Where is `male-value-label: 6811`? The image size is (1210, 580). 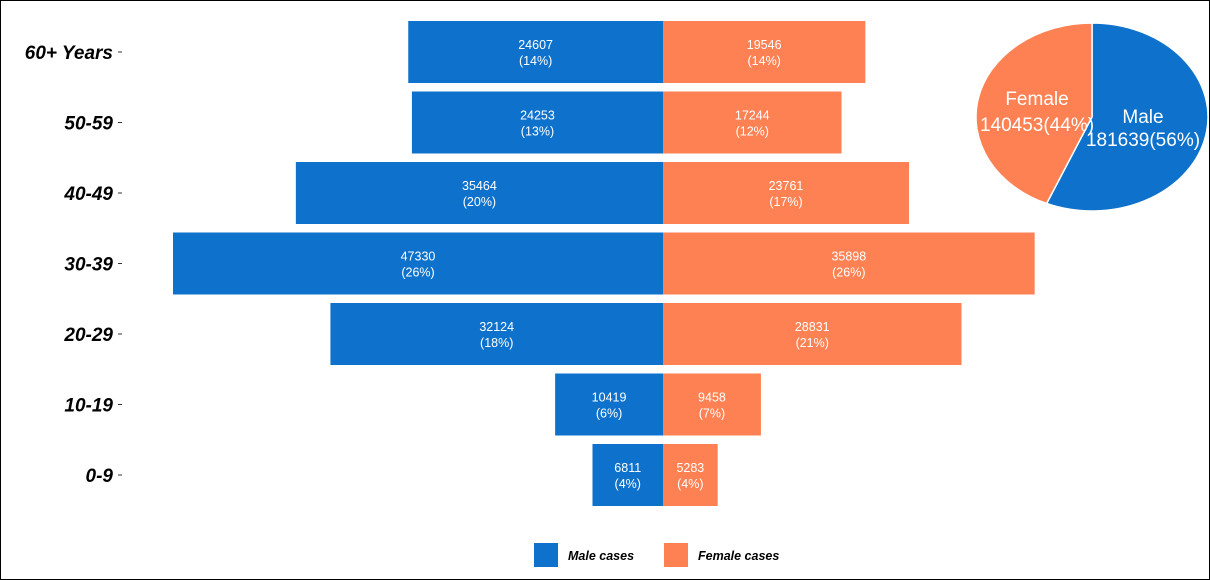 male-value-label: 6811 is located at coordinates (627, 468).